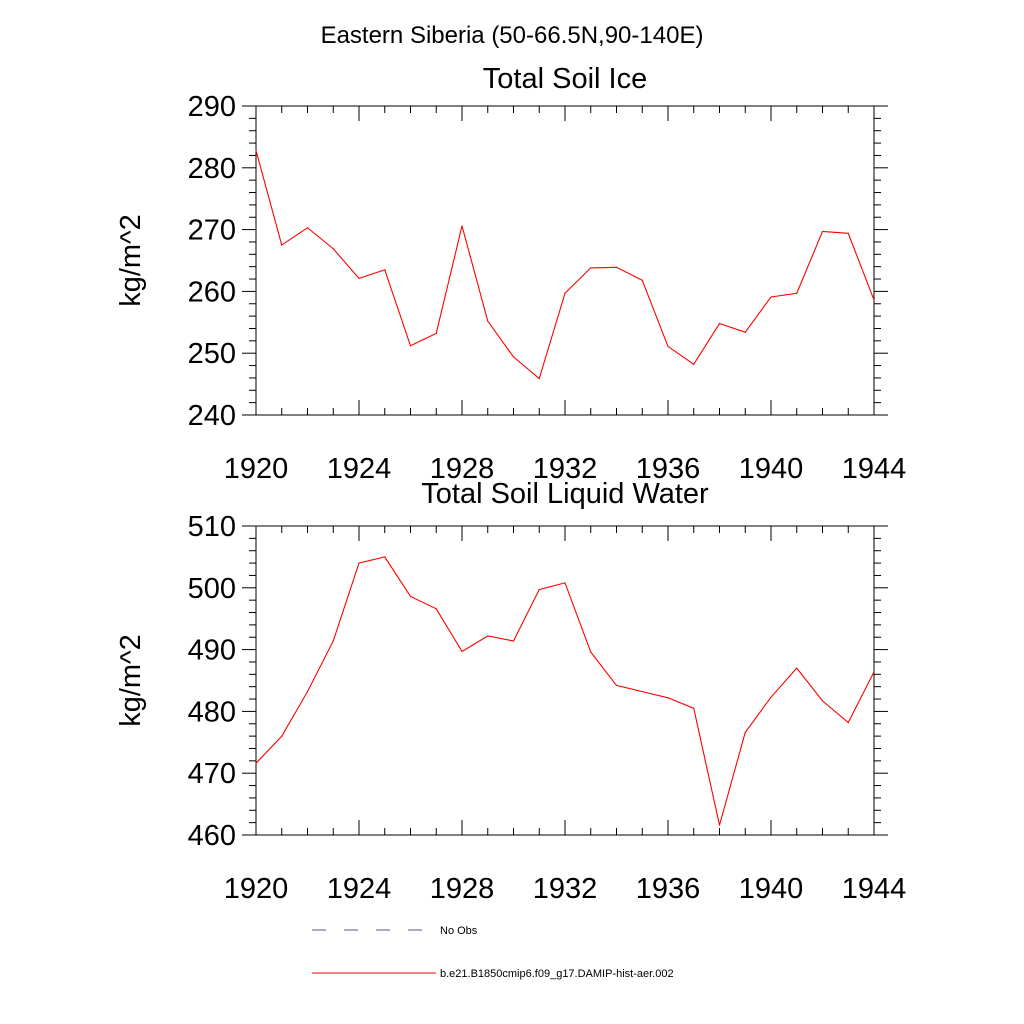 Image resolution: width=1024 pixels, height=1024 pixels. I want to click on figure-title: Eastern Siberia (50-66.5N,90-140E), so click(512, 35).